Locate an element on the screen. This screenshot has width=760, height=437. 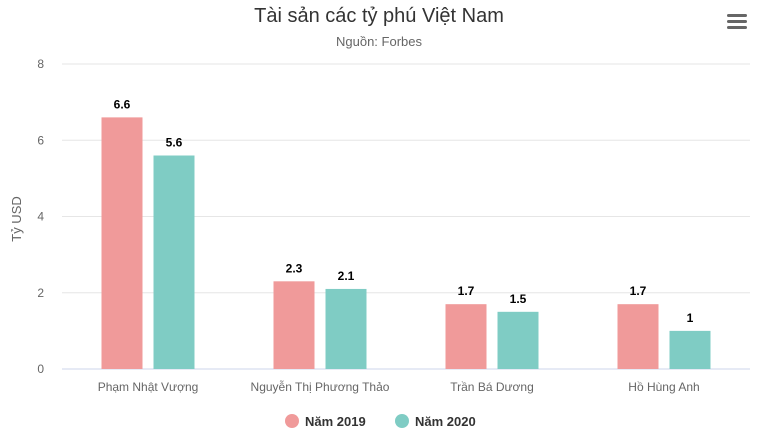
legend-item: Năm 2020 is located at coordinates (435, 421).